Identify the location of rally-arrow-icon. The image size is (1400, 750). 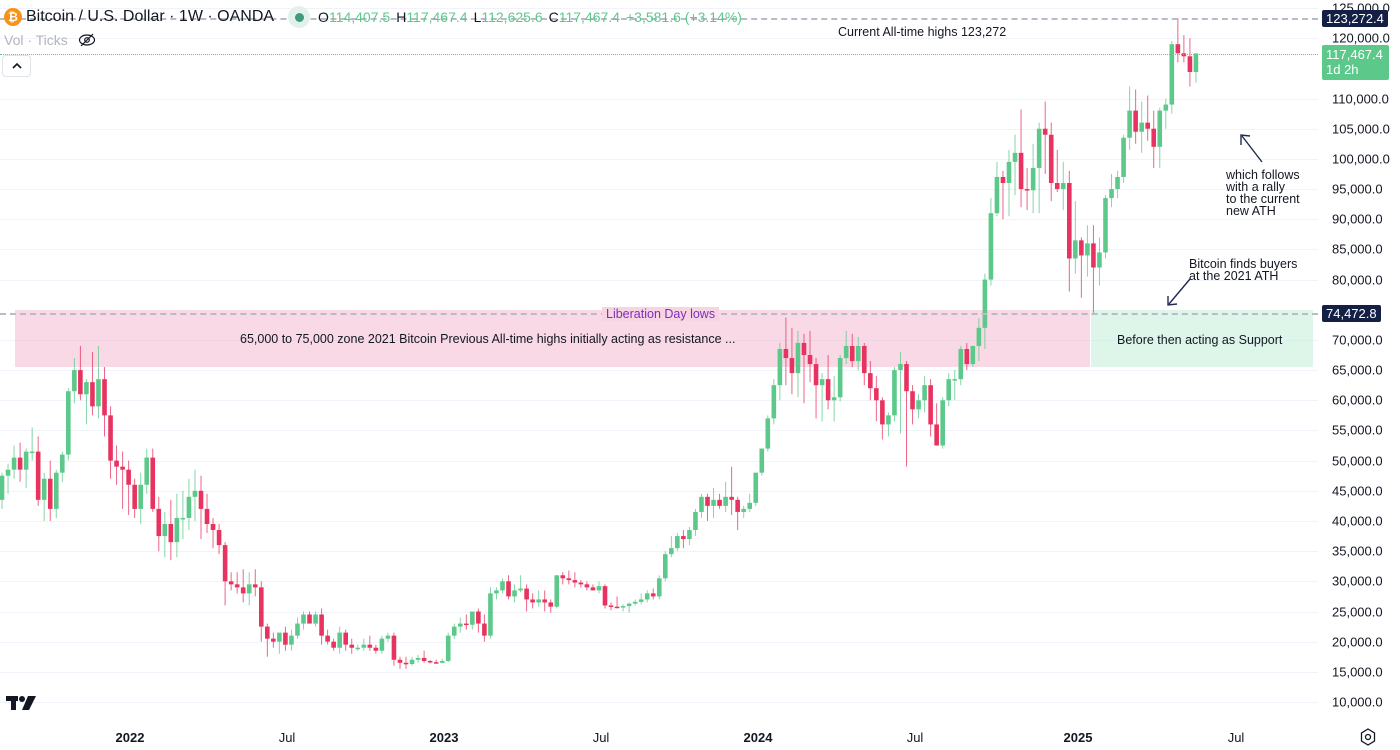
(1252, 148).